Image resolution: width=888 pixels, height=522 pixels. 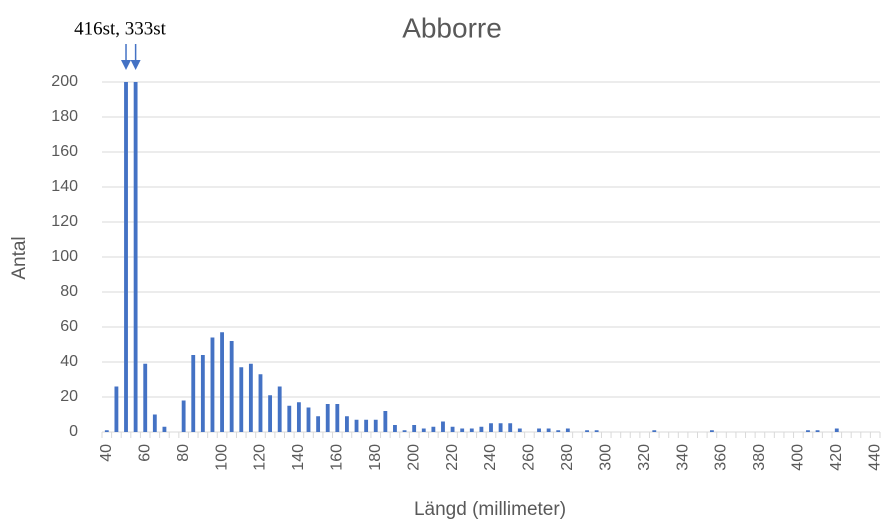 I want to click on x-tick-label: 120, so click(x=260, y=457).